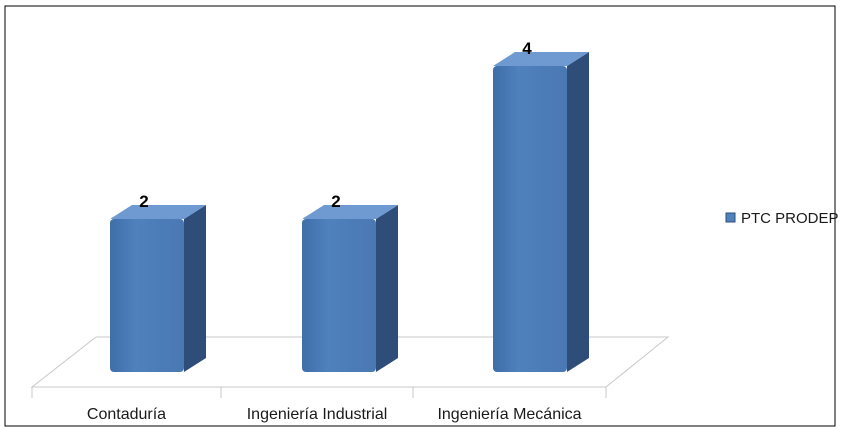 This screenshot has width=842, height=430. What do you see at coordinates (730, 217) in the screenshot?
I see `legend-swatch` at bounding box center [730, 217].